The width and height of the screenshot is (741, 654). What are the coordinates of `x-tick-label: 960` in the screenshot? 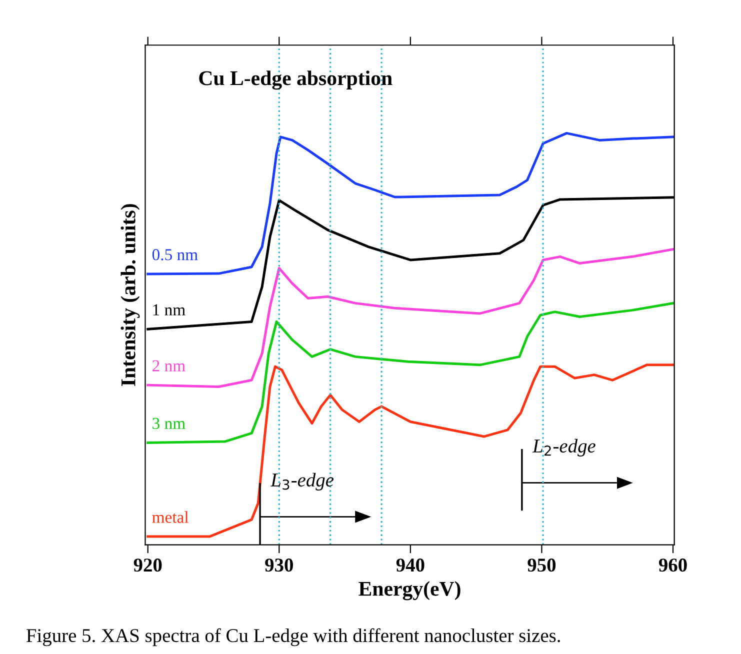 It's located at (672, 565).